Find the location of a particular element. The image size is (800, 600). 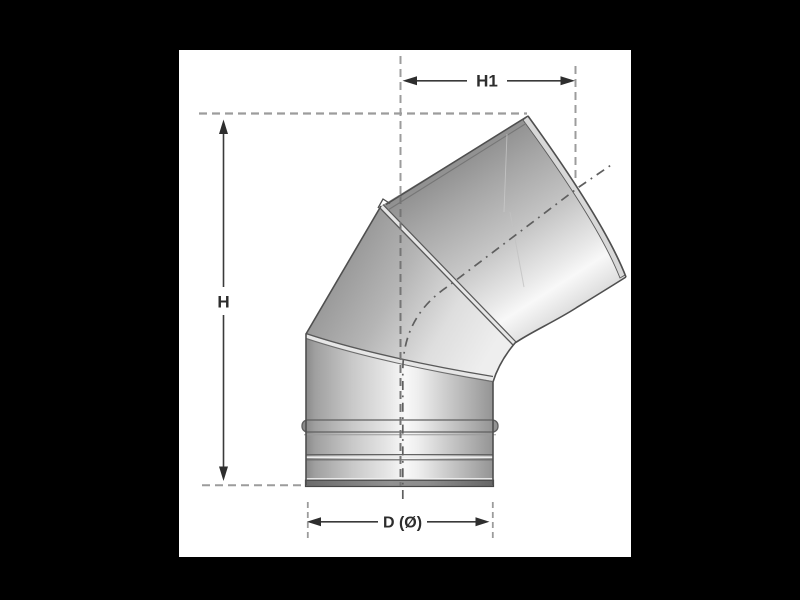

seam-joint-upper is located at coordinates (448, 275).